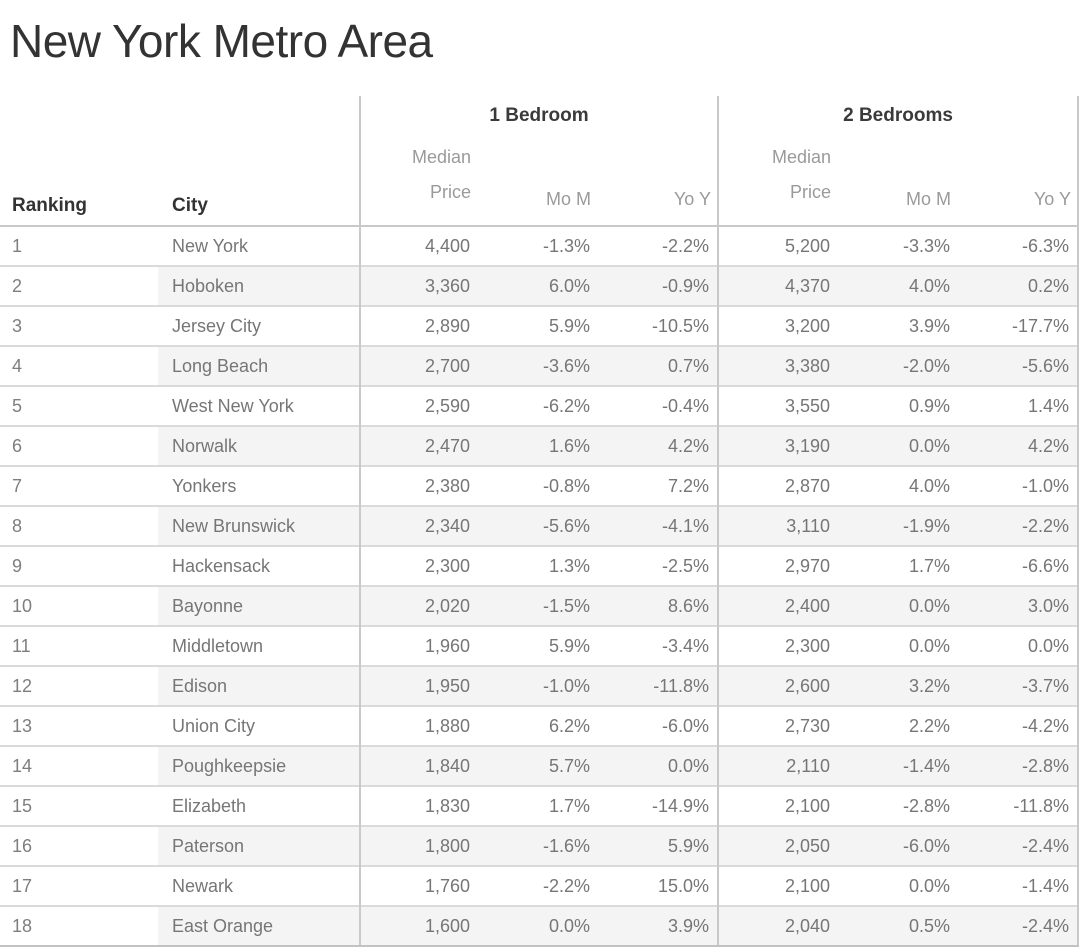  Describe the element at coordinates (1019, 805) in the screenshot. I see `bed2-yoy-cell: -11.8%` at that location.